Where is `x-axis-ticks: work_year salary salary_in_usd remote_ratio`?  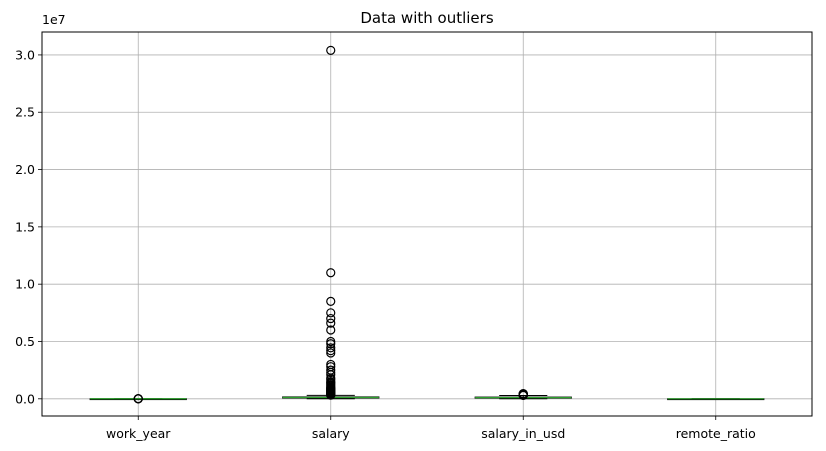 x-axis-ticks: work_year salary salary_in_usd remote_ratio is located at coordinates (431, 428).